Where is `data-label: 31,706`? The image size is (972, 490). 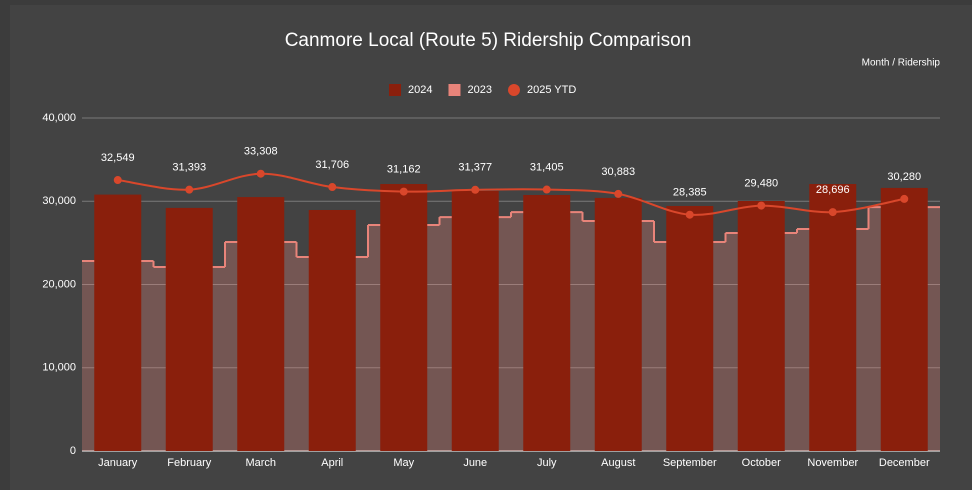
data-label: 31,706 is located at coordinates (332, 165).